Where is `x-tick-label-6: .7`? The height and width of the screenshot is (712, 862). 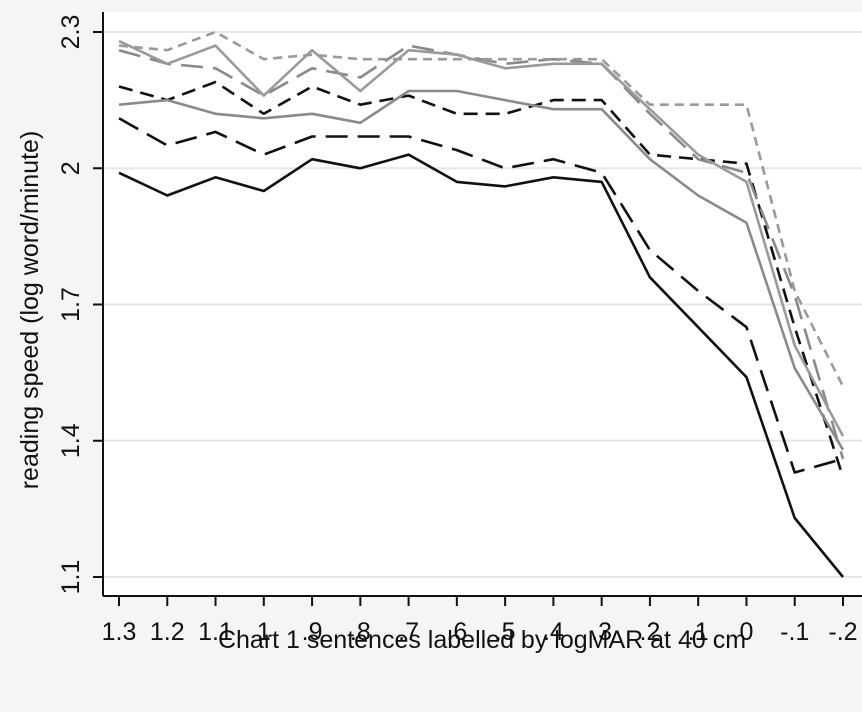 x-tick-label-6: .7 is located at coordinates (408, 632).